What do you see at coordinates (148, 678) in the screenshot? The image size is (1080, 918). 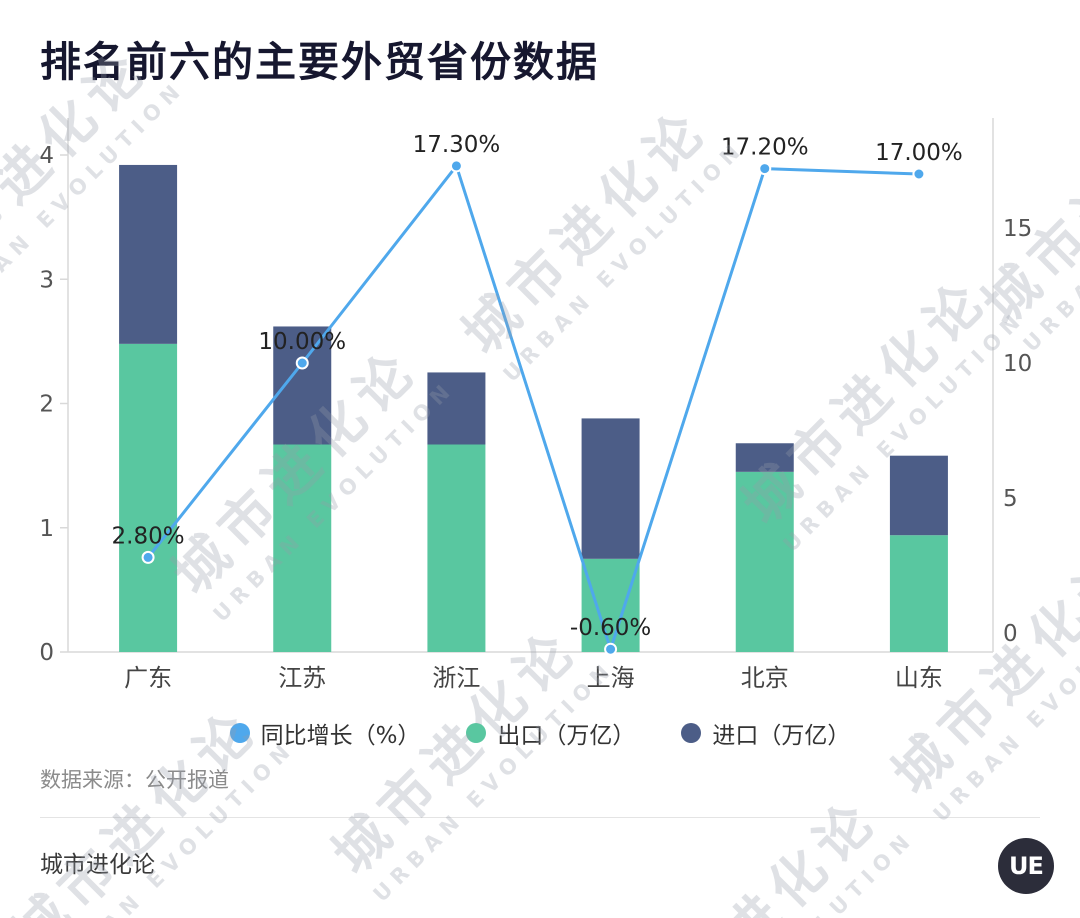 I see `category-label: 广东` at bounding box center [148, 678].